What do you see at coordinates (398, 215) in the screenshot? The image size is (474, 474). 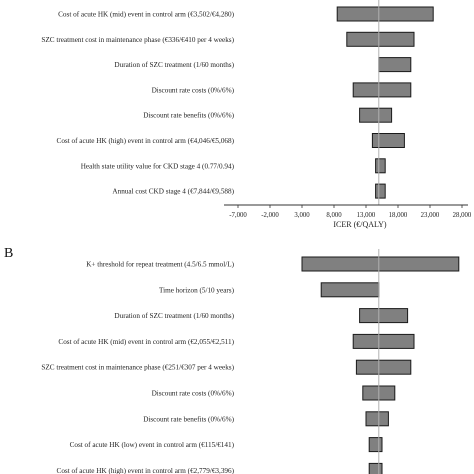 I see `x-tick-label: 18,000` at bounding box center [398, 215].